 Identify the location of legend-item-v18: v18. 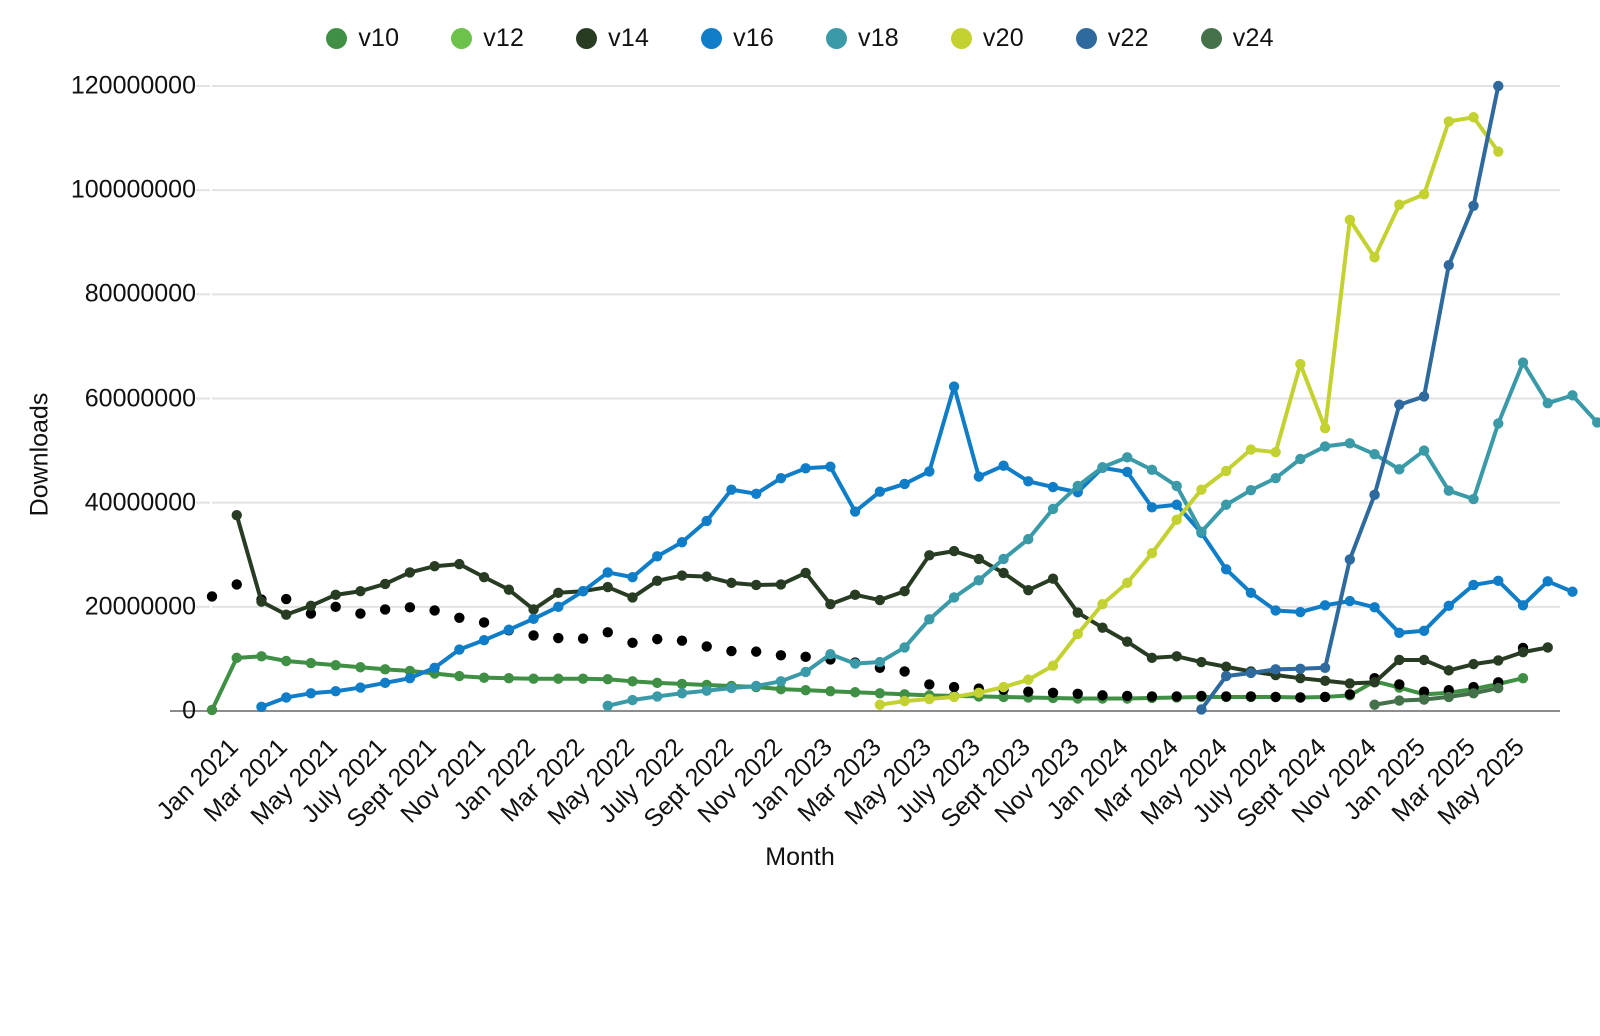
(862, 38).